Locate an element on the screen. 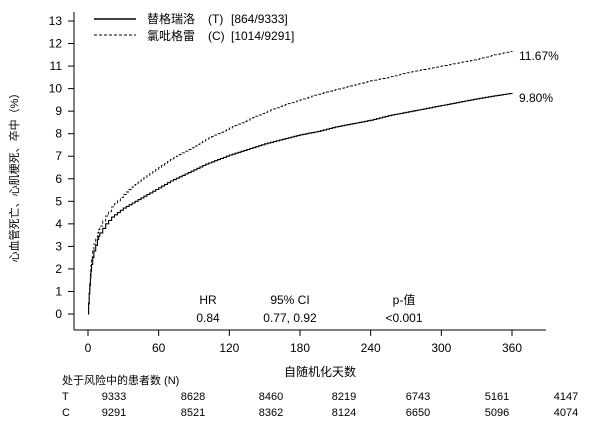 This screenshot has width=594, height=425. risk-cell: 4147 is located at coordinates (566, 397).